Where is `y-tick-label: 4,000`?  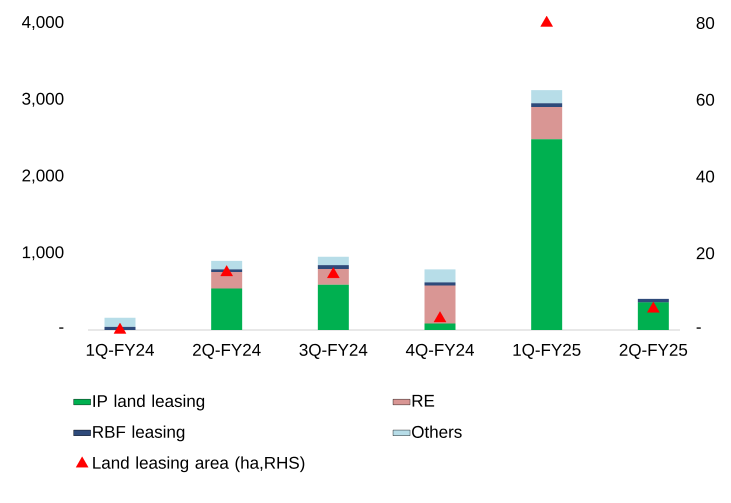
y-tick-label: 4,000 is located at coordinates (43, 23).